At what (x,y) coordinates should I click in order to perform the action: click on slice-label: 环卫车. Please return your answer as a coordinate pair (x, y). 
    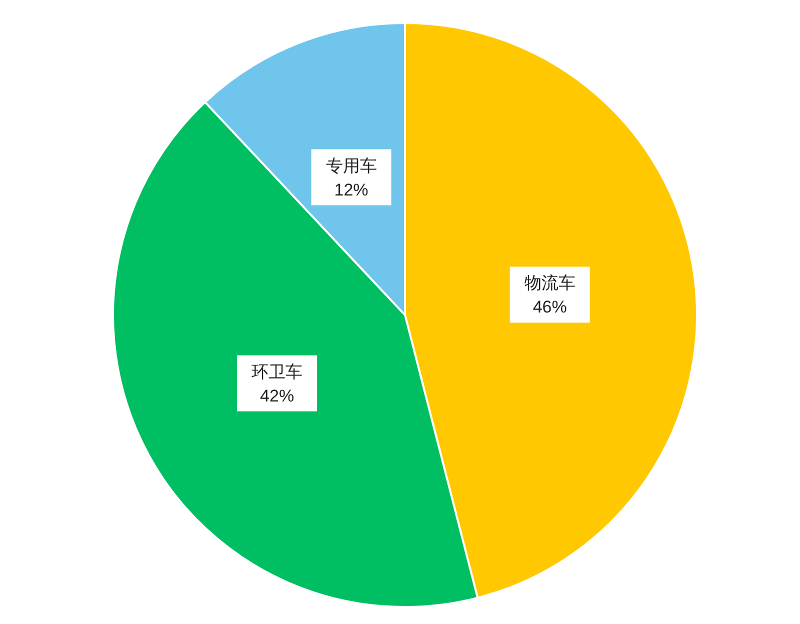
    Looking at the image, I should click on (277, 372).